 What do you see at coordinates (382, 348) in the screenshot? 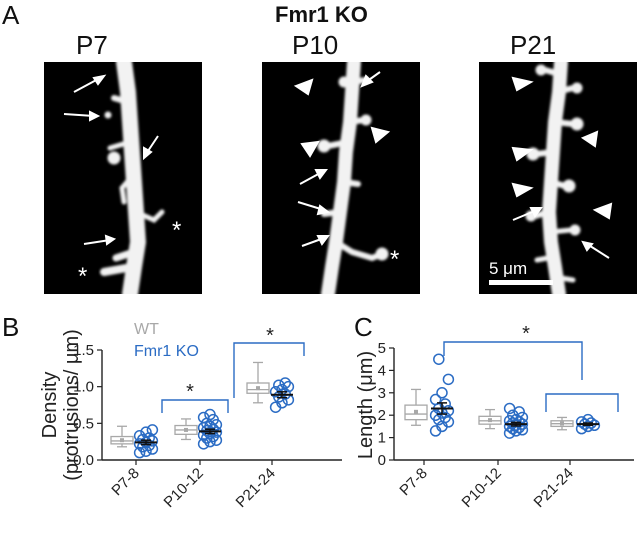
I see `chart-c-y-tick-label: 5` at bounding box center [382, 348].